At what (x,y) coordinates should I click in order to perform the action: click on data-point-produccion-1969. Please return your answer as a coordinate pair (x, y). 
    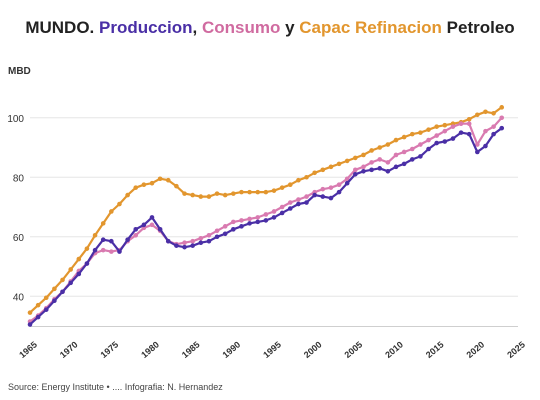
    Looking at the image, I should click on (62, 292).